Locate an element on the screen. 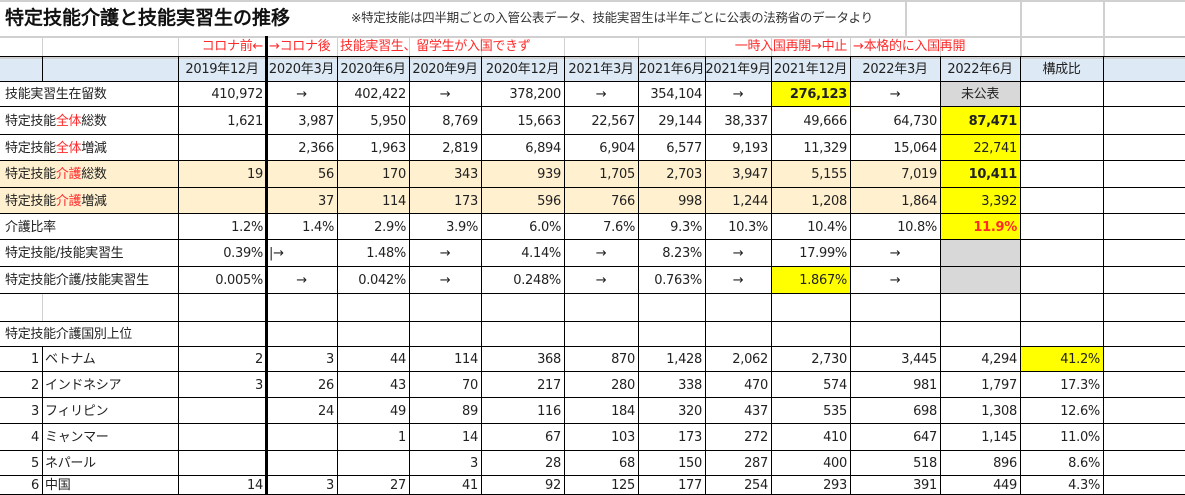 Image resolution: width=1185 pixels, height=495 pixels. data-cell: 67 is located at coordinates (553, 437).